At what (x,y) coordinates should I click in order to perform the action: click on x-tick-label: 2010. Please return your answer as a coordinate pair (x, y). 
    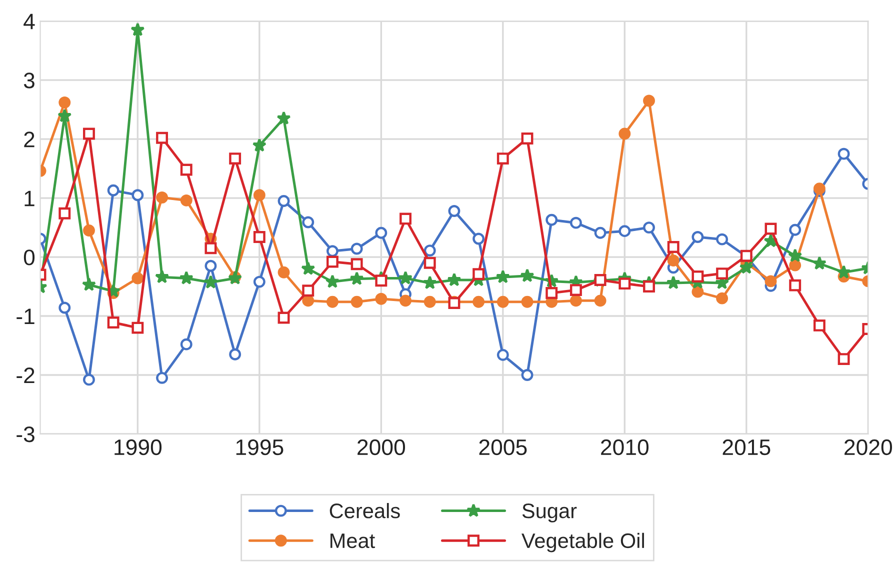
    Looking at the image, I should click on (625, 447).